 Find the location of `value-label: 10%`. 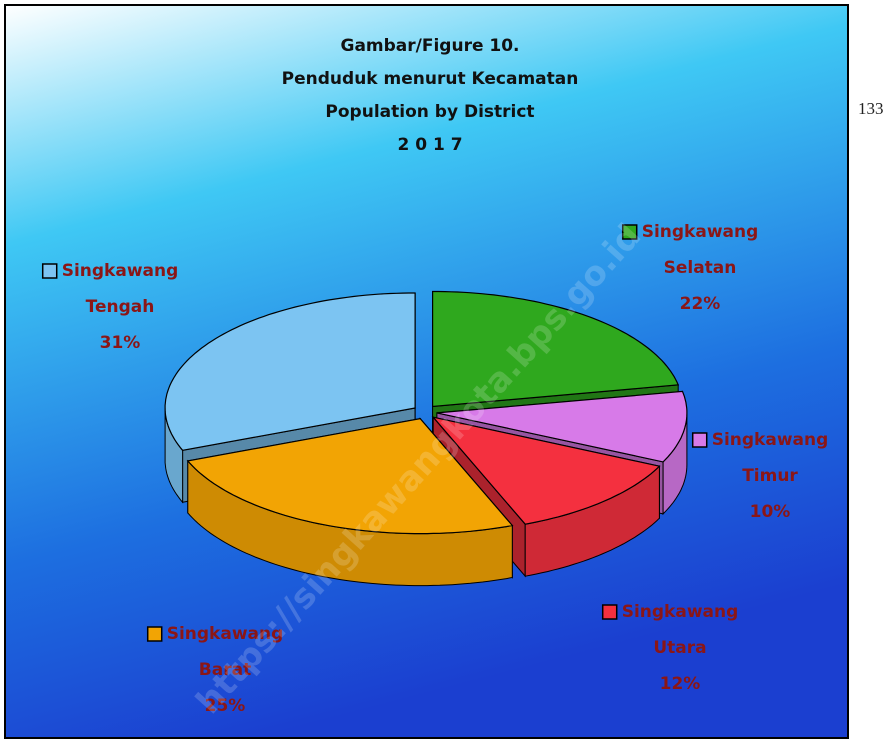

value-label: 10% is located at coordinates (770, 512).